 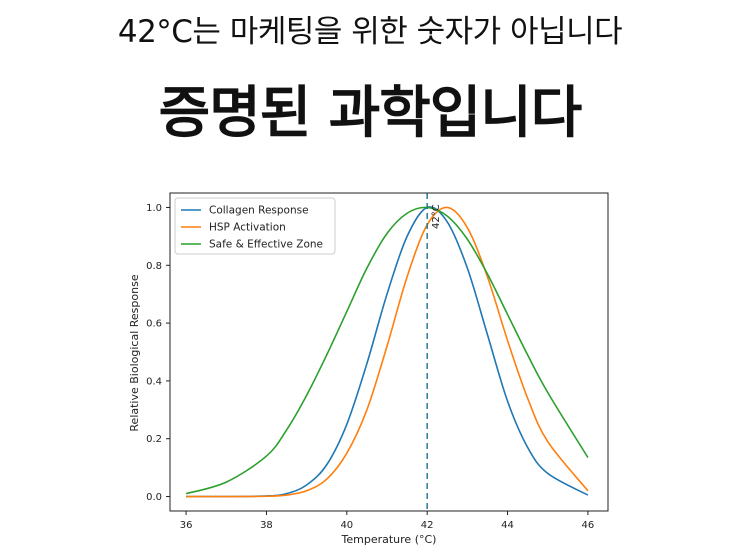 I want to click on legend-entry-2: Safe & Effective Zone, so click(x=266, y=245).